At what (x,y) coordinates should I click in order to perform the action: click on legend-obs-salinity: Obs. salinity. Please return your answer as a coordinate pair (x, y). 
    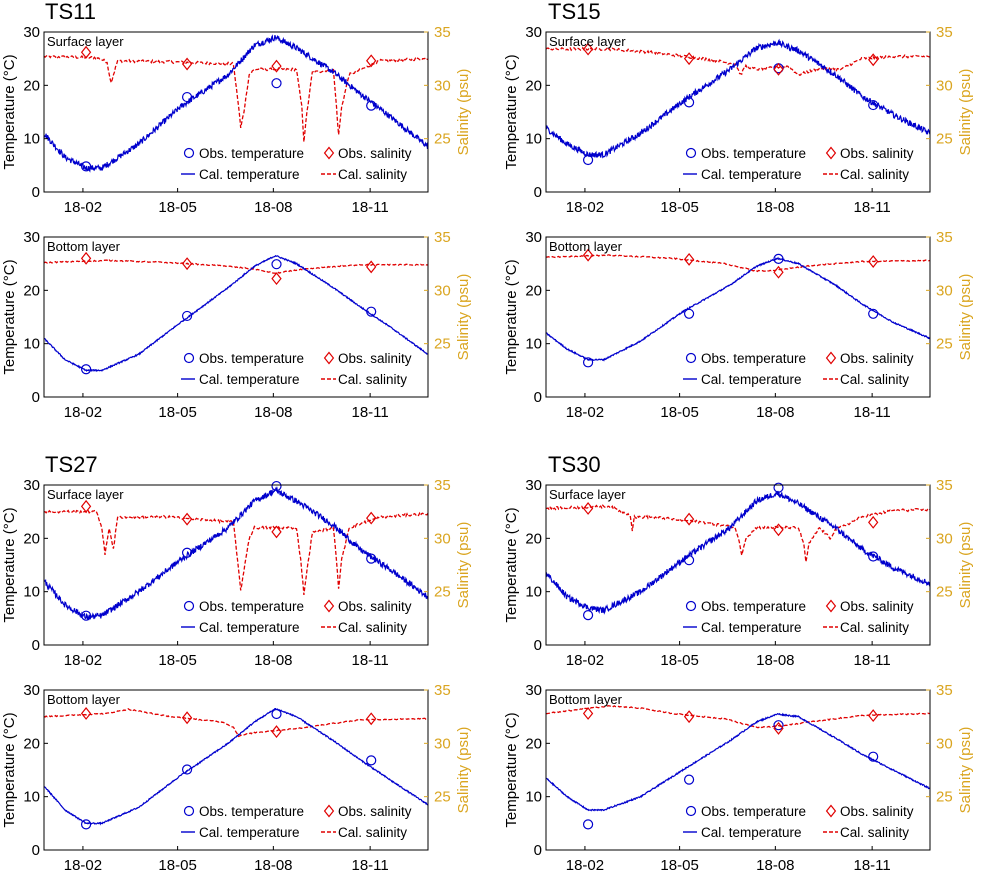
    Looking at the image, I should click on (877, 153).